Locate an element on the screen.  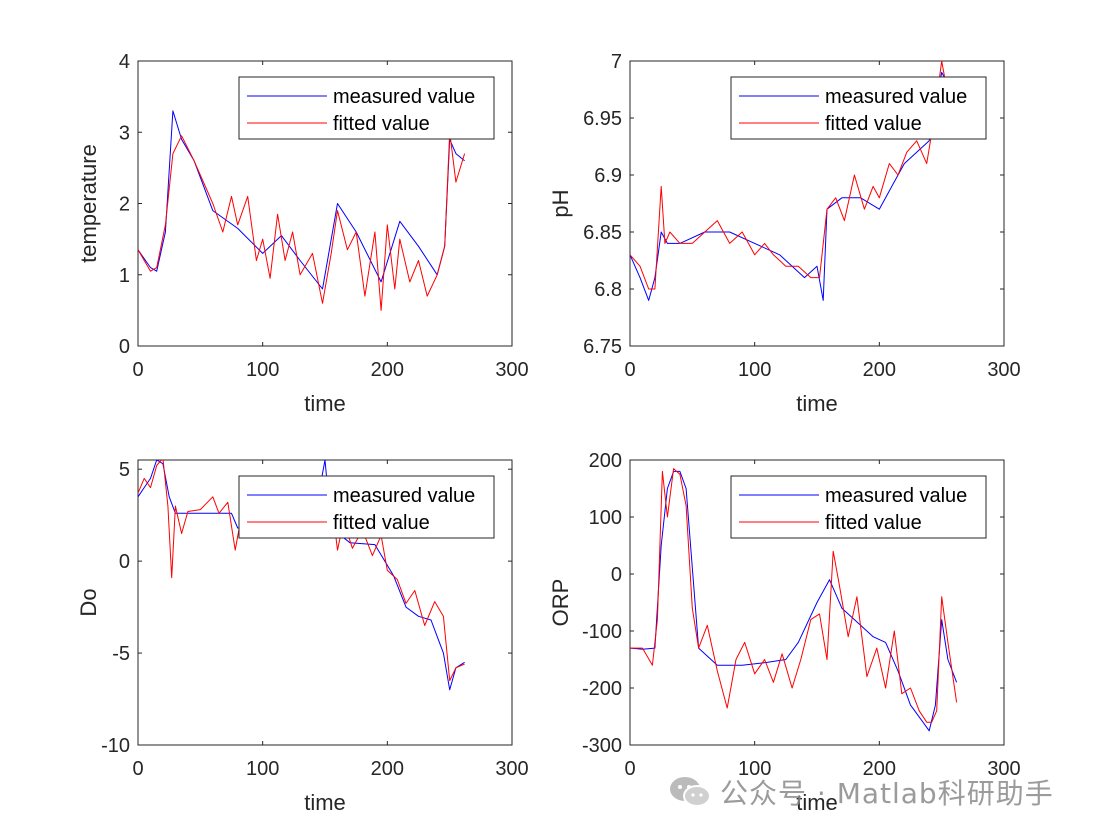
y-tick-label: 5 is located at coordinates (124, 470).